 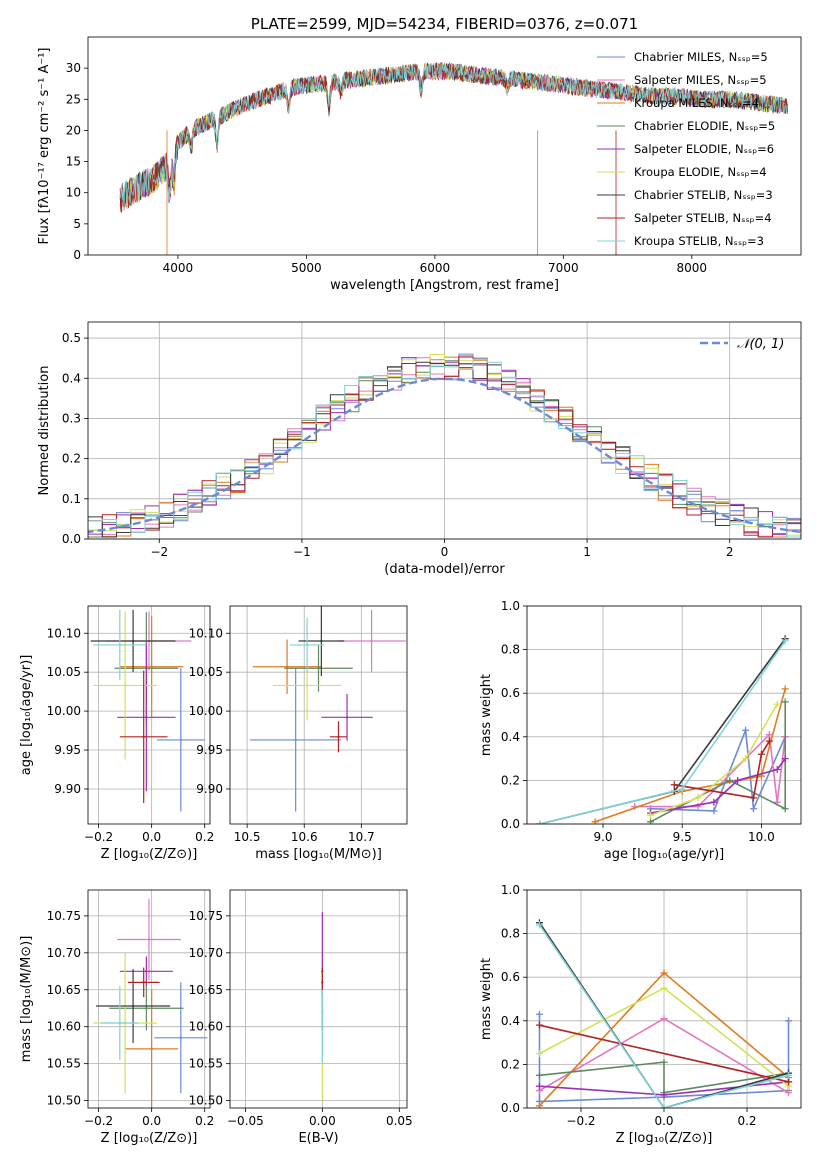 What do you see at coordinates (580, 1121) in the screenshot?
I see `x-tick-label: −0.2` at bounding box center [580, 1121].